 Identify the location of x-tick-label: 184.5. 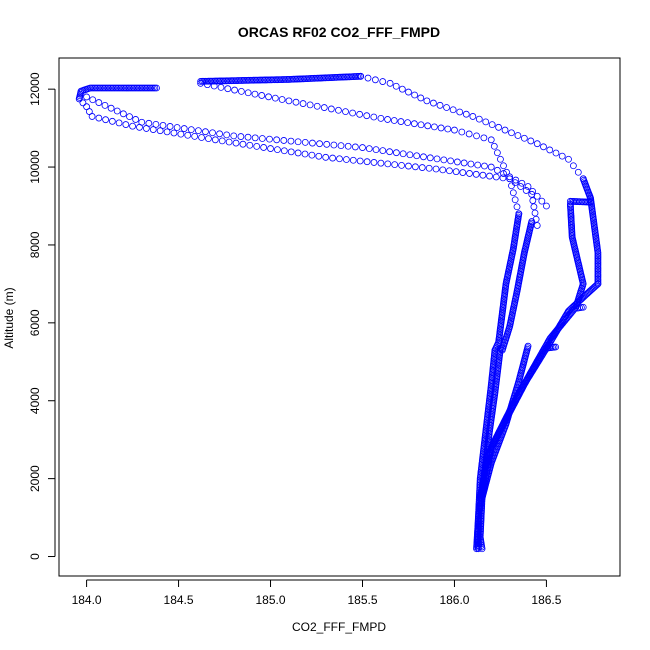
(179, 600).